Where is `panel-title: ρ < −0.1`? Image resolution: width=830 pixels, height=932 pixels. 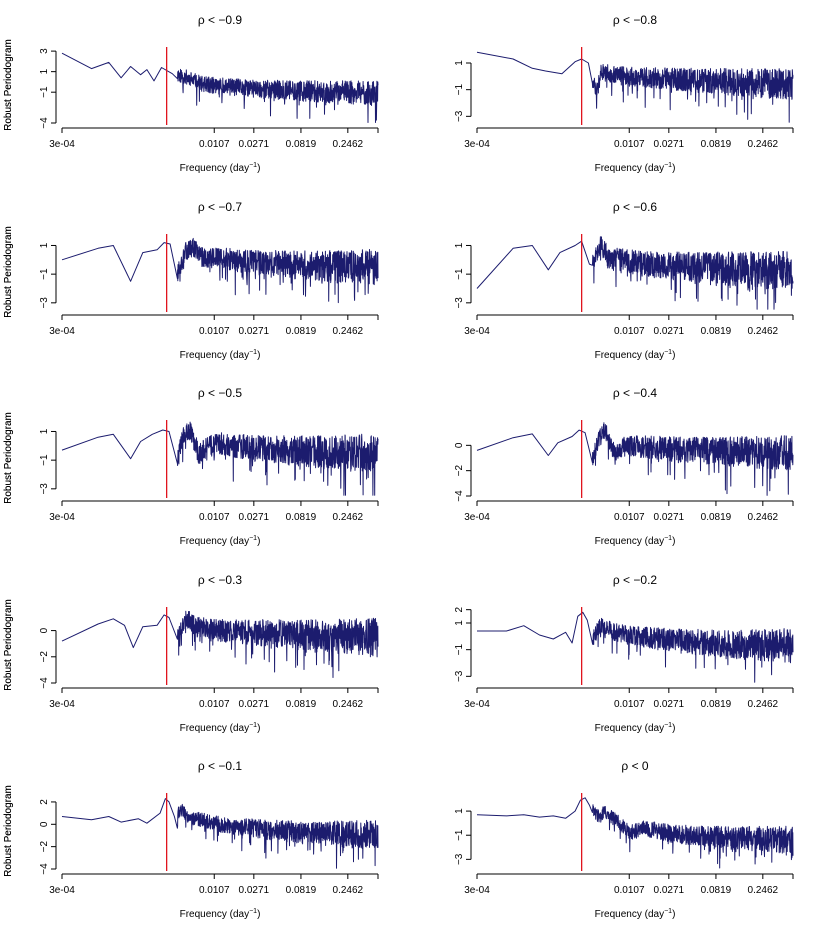 panel-title: ρ < −0.1 is located at coordinates (220, 766).